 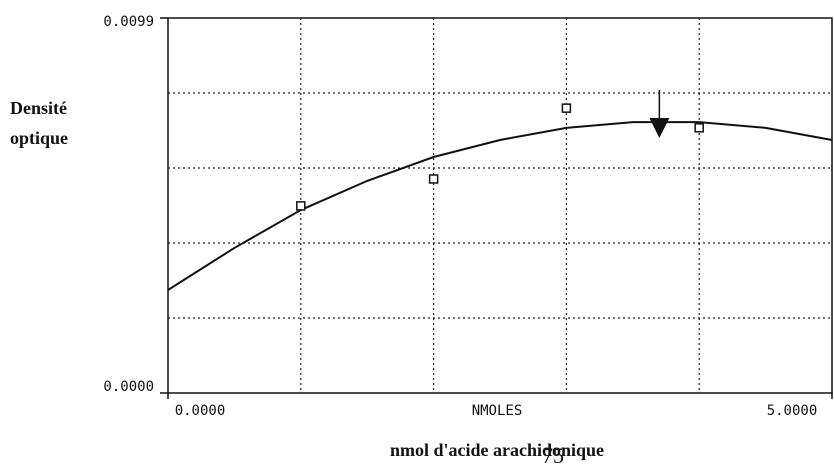 I want to click on y-axis-label: Densité, so click(x=38, y=108).